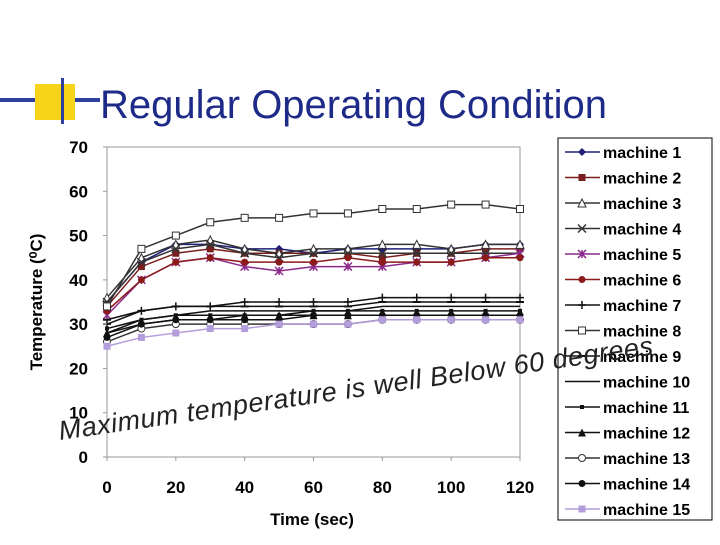 The width and height of the screenshot is (720, 545). I want to click on legend-label: machine 2, so click(642, 179).